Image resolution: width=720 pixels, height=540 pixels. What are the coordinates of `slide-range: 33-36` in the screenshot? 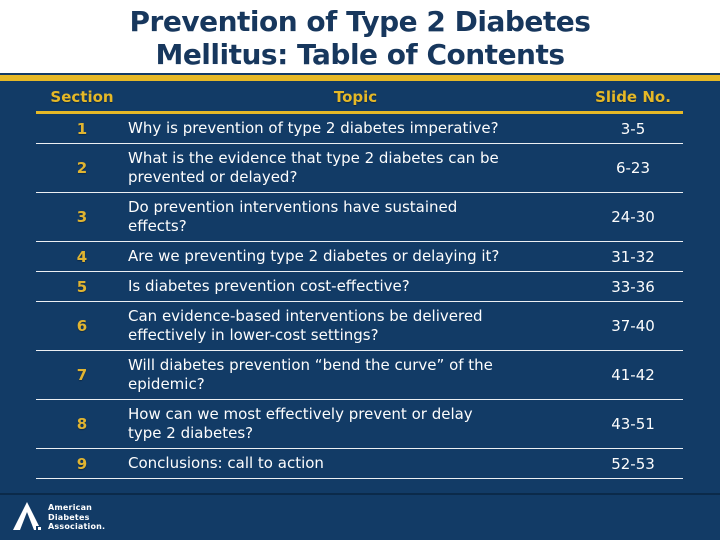 It's located at (633, 286).